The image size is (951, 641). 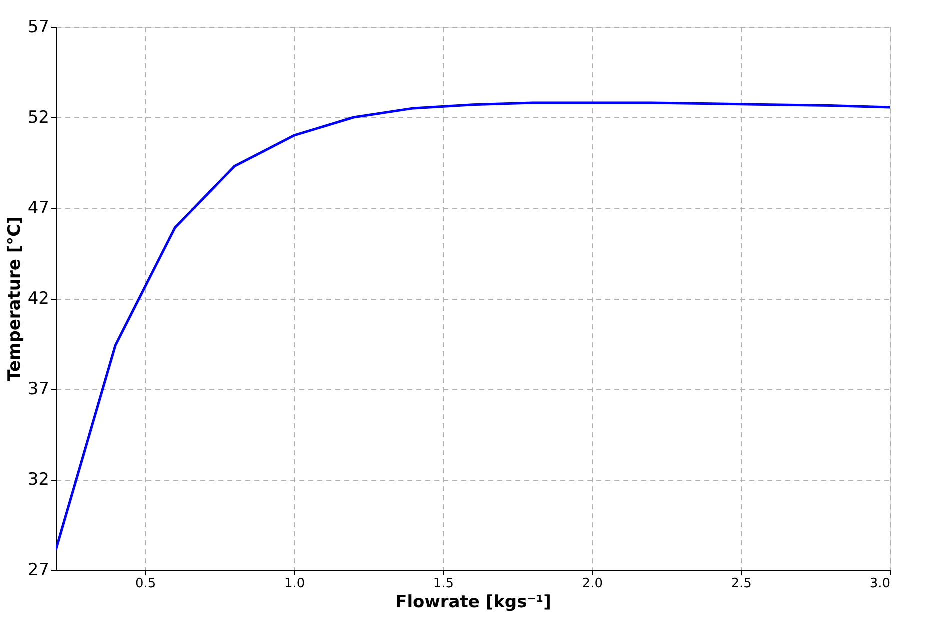 I want to click on x-tick-label: 1.0, so click(x=295, y=584).